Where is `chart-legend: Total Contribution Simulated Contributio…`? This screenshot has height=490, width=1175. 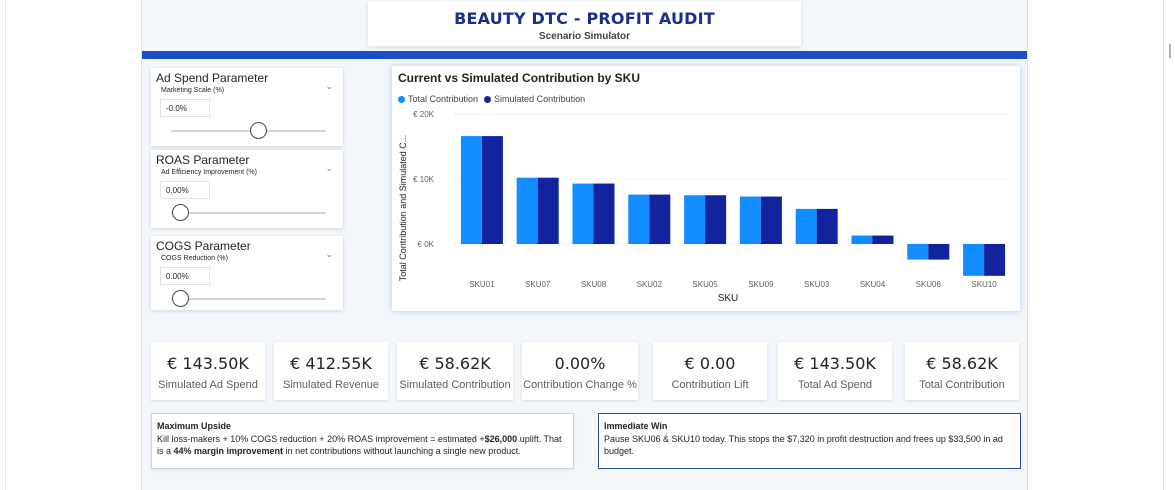 chart-legend: Total Contribution Simulated Contributio… is located at coordinates (491, 99).